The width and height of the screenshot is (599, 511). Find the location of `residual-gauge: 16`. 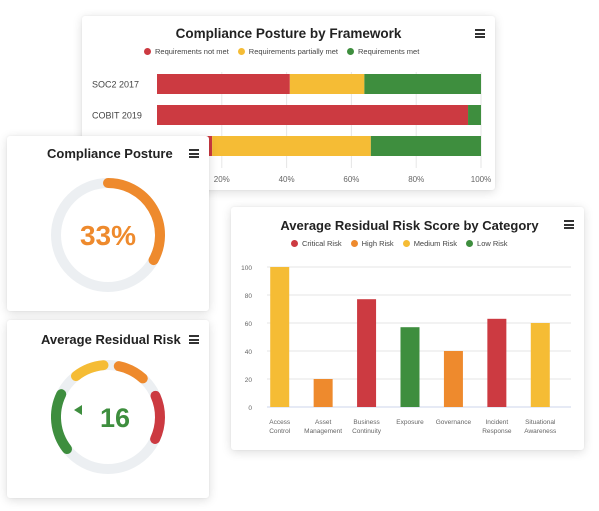

residual-gauge: 16 is located at coordinates (108, 417).